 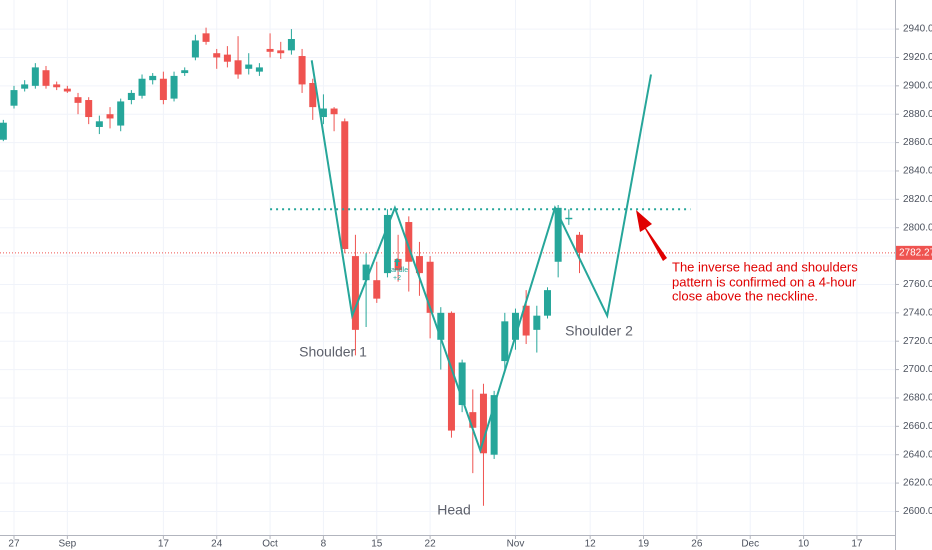 What do you see at coordinates (917, 171) in the screenshot?
I see `y-tick-label: 2840.00` at bounding box center [917, 171].